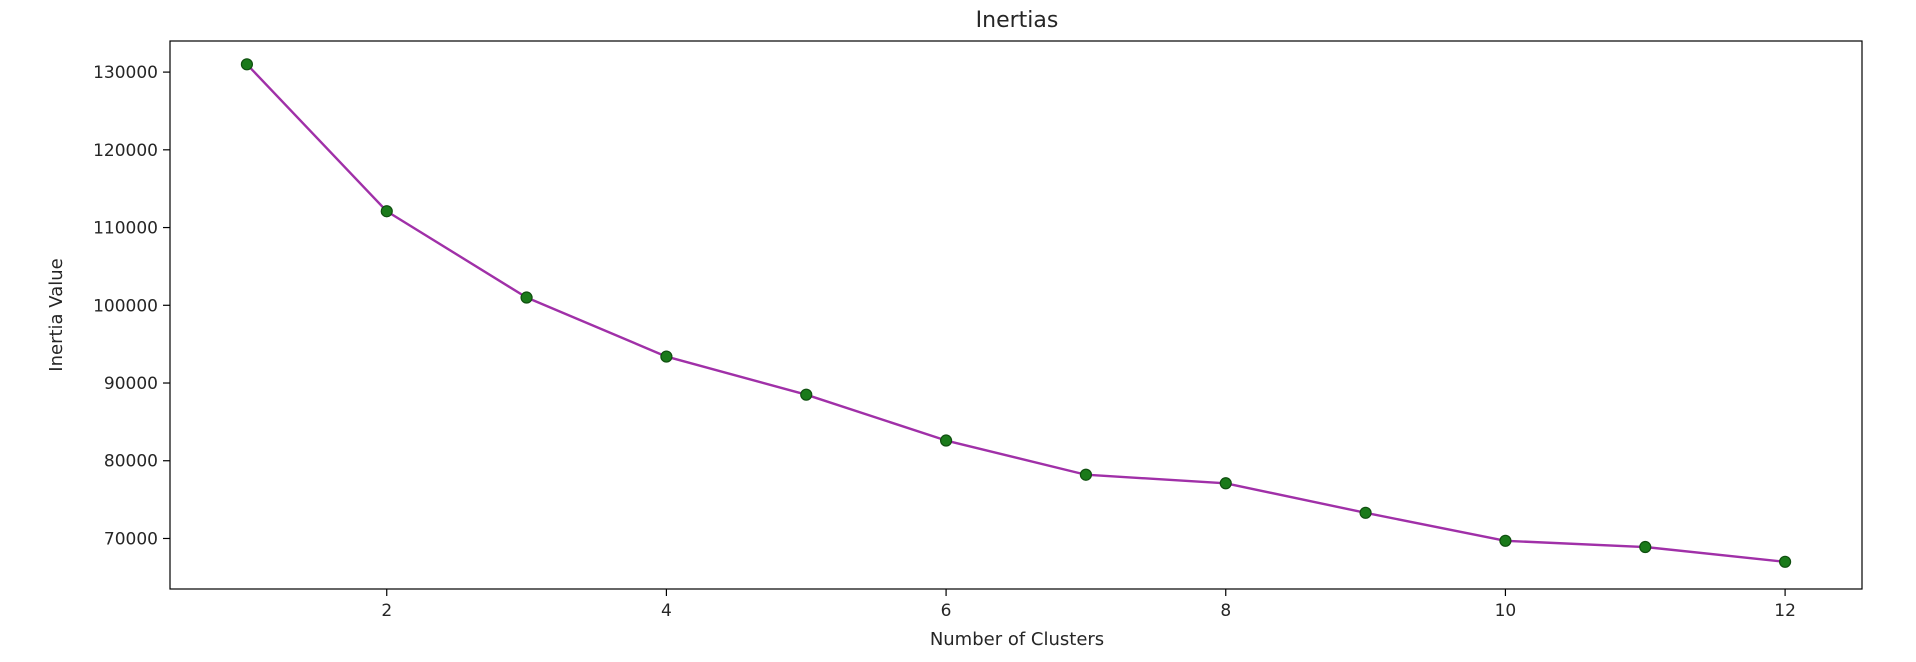  Describe the element at coordinates (131, 384) in the screenshot. I see `y-tick-label: 90000` at that location.